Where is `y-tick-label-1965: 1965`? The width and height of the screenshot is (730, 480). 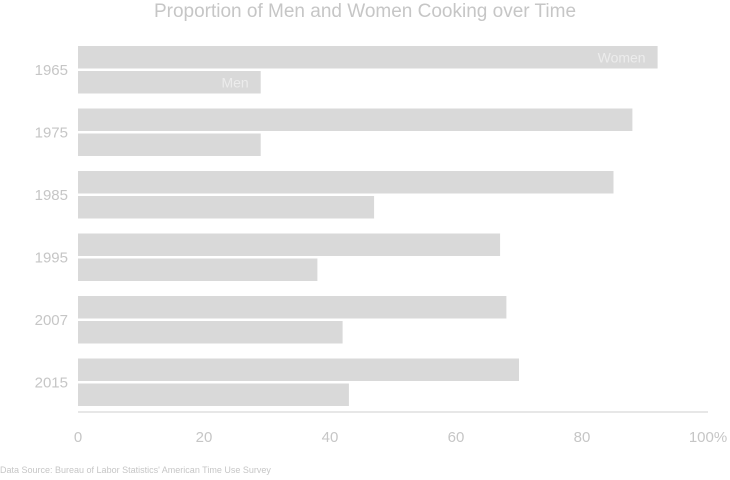 y-tick-label-1965: 1965 is located at coordinates (51, 70).